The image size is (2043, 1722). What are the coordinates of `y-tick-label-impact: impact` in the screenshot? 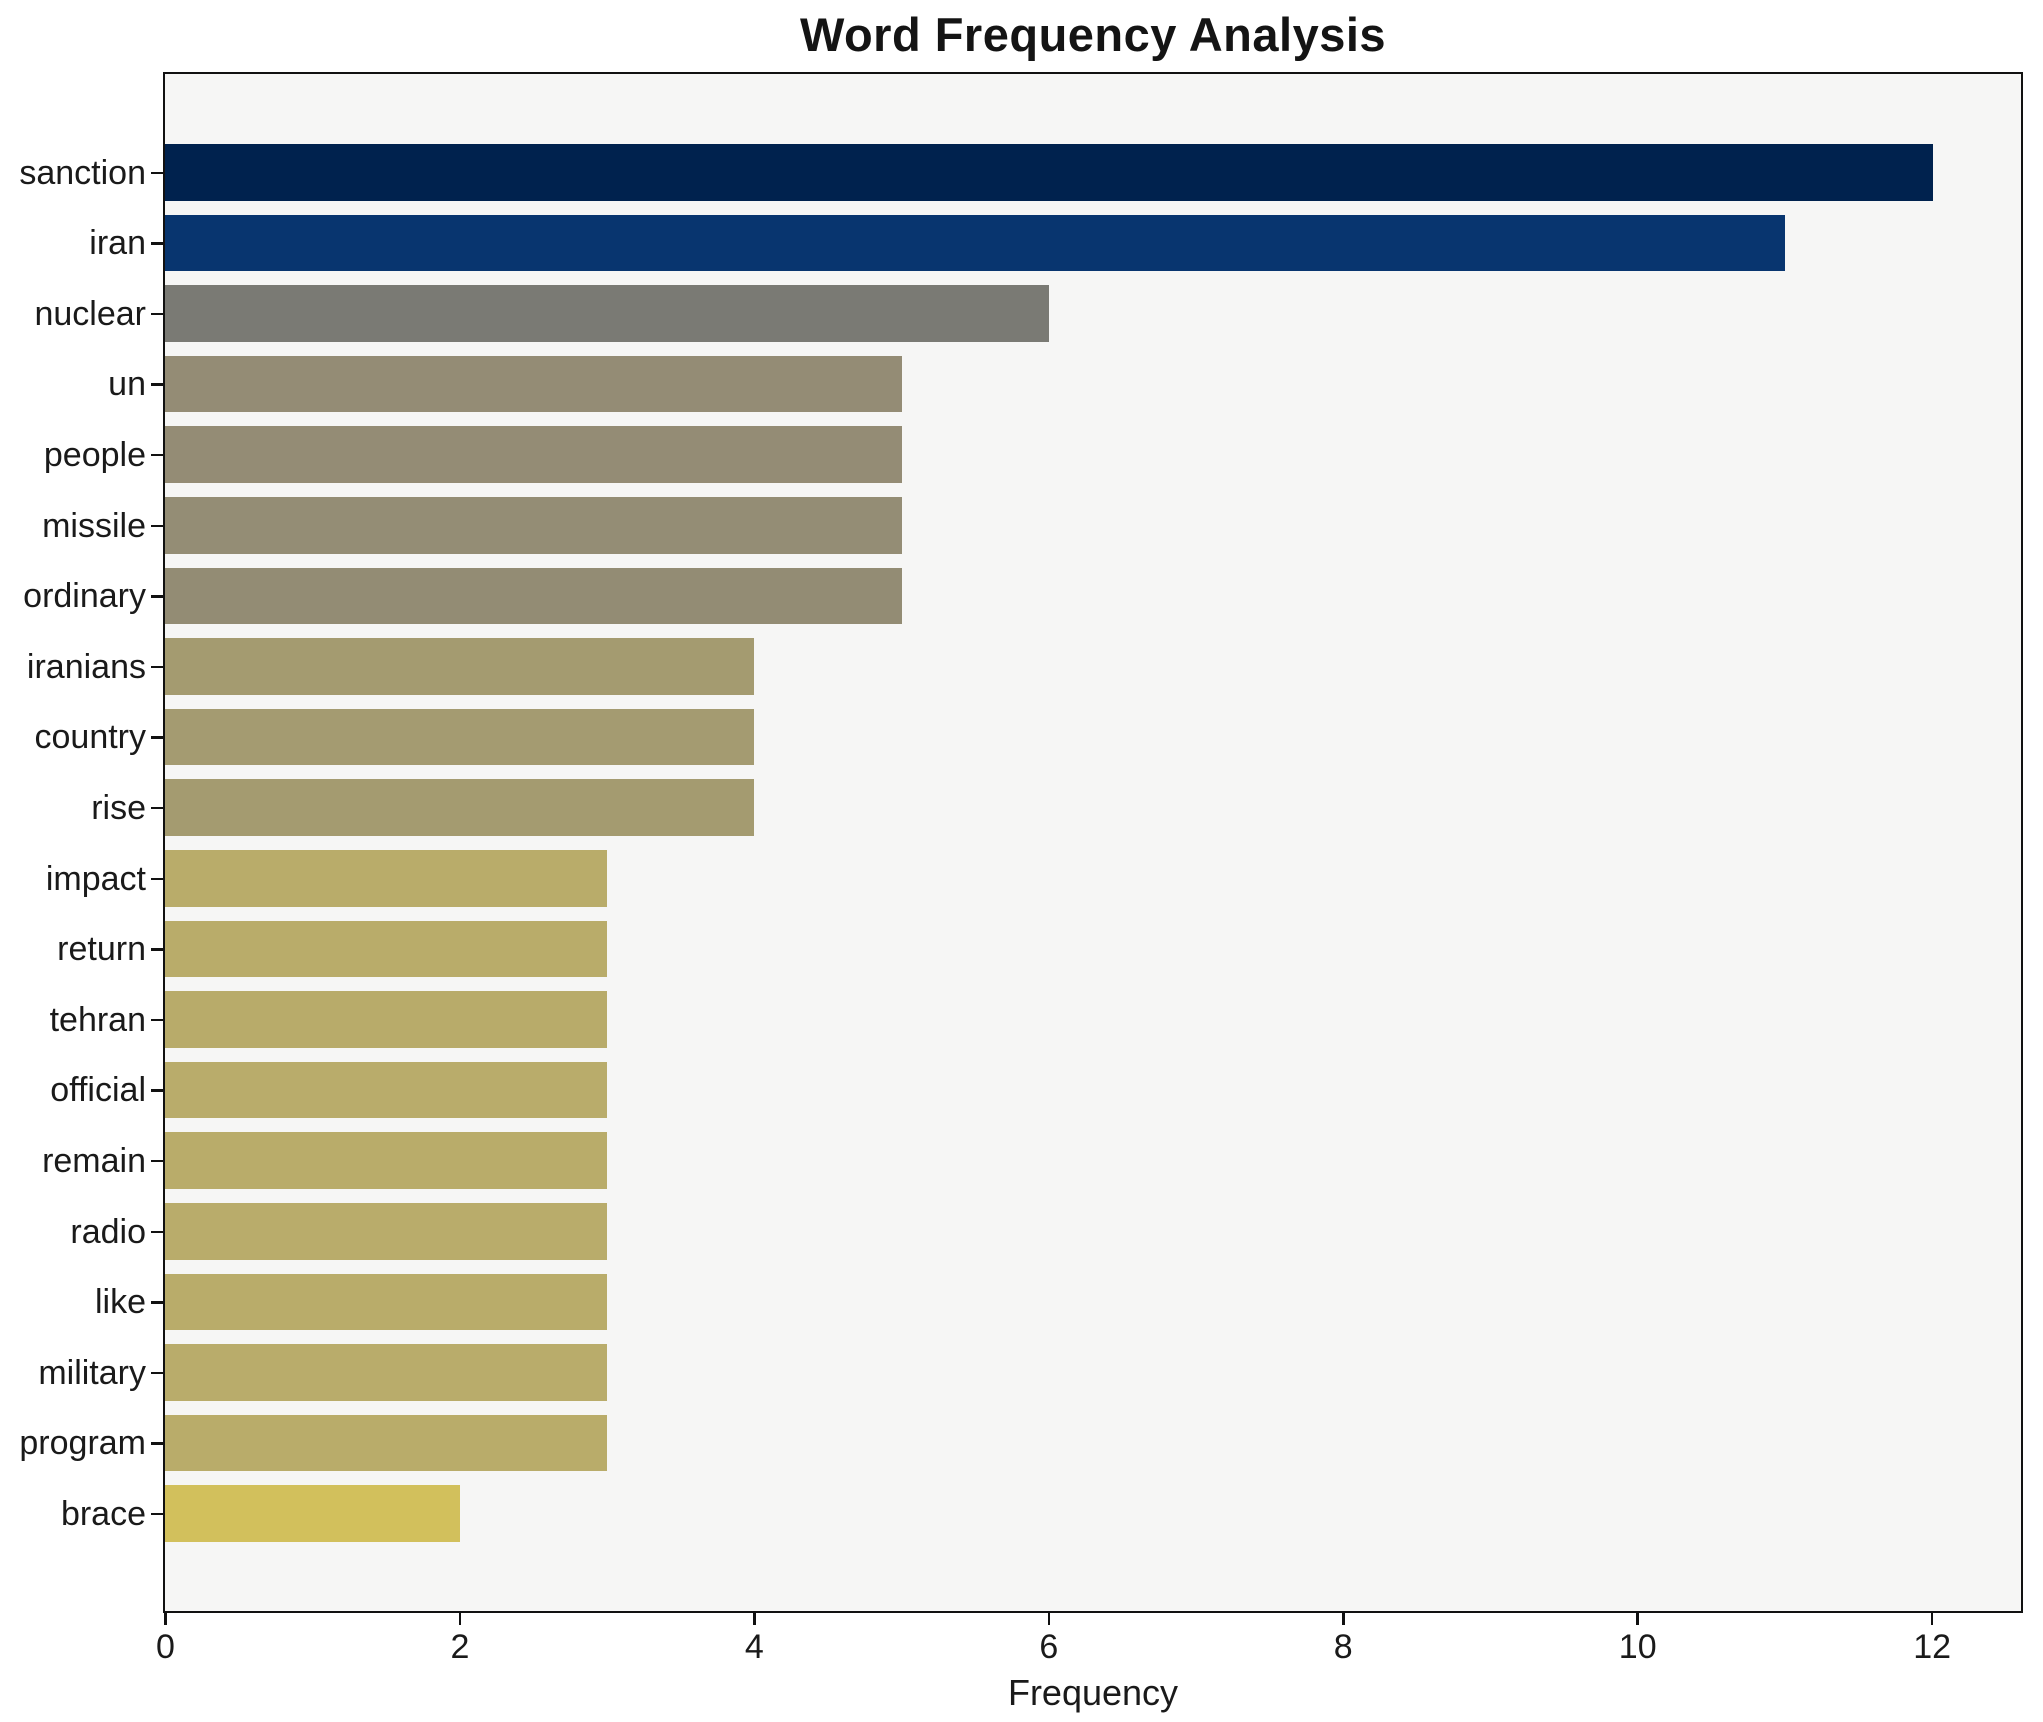 It's located at (95, 878).